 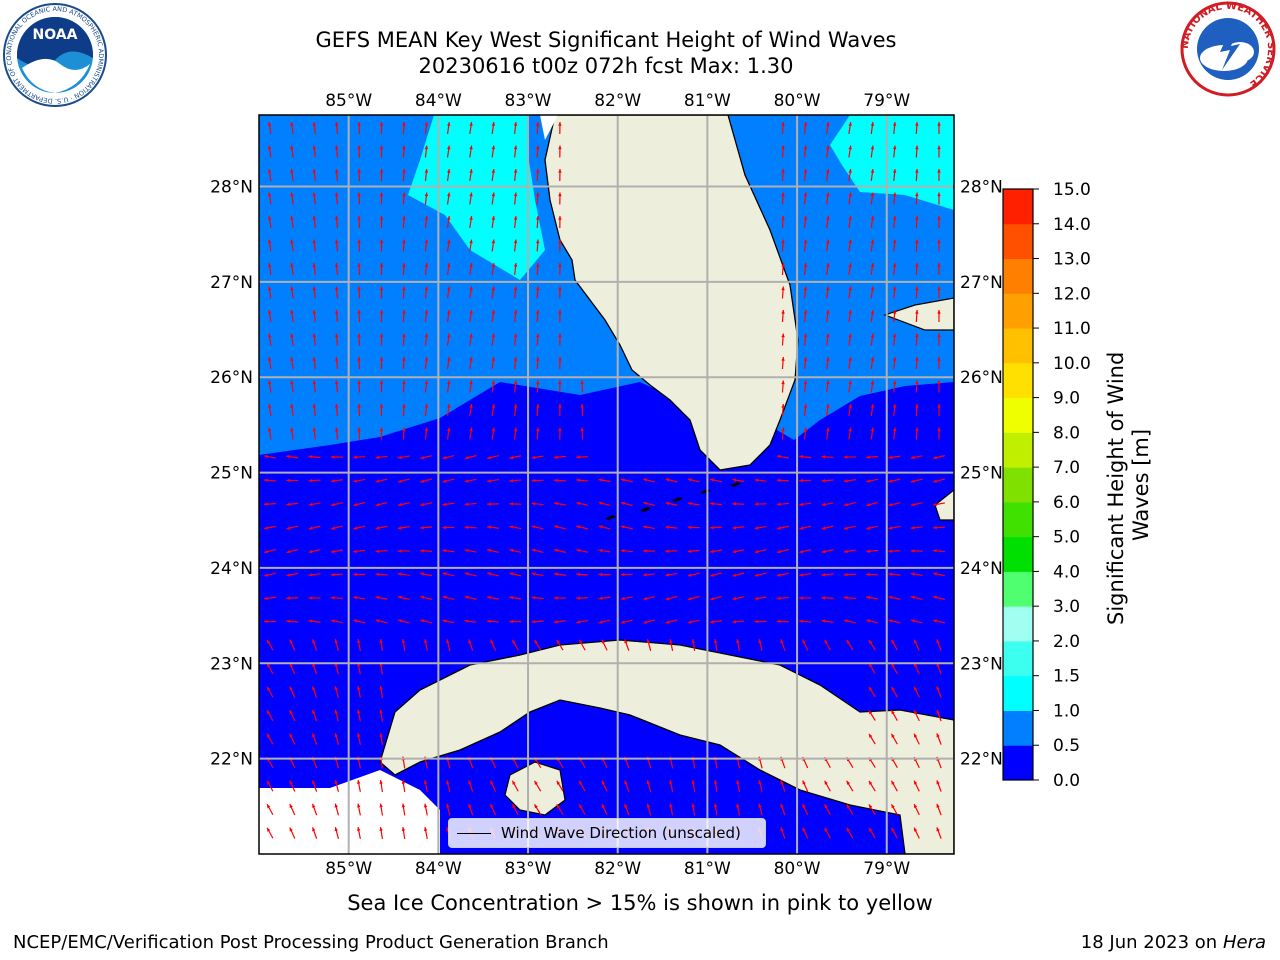 What do you see at coordinates (1066, 607) in the screenshot?
I see `colorbar-tick-label: 3.0` at bounding box center [1066, 607].